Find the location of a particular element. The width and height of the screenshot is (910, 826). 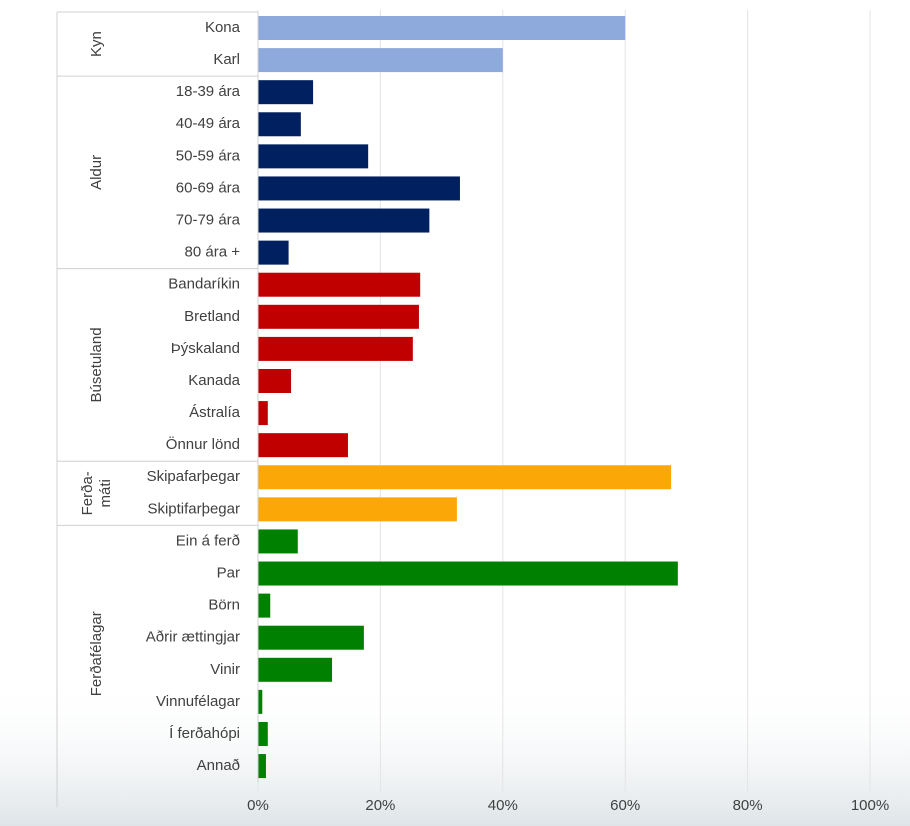

category-label: 50-59 ára is located at coordinates (208, 155).